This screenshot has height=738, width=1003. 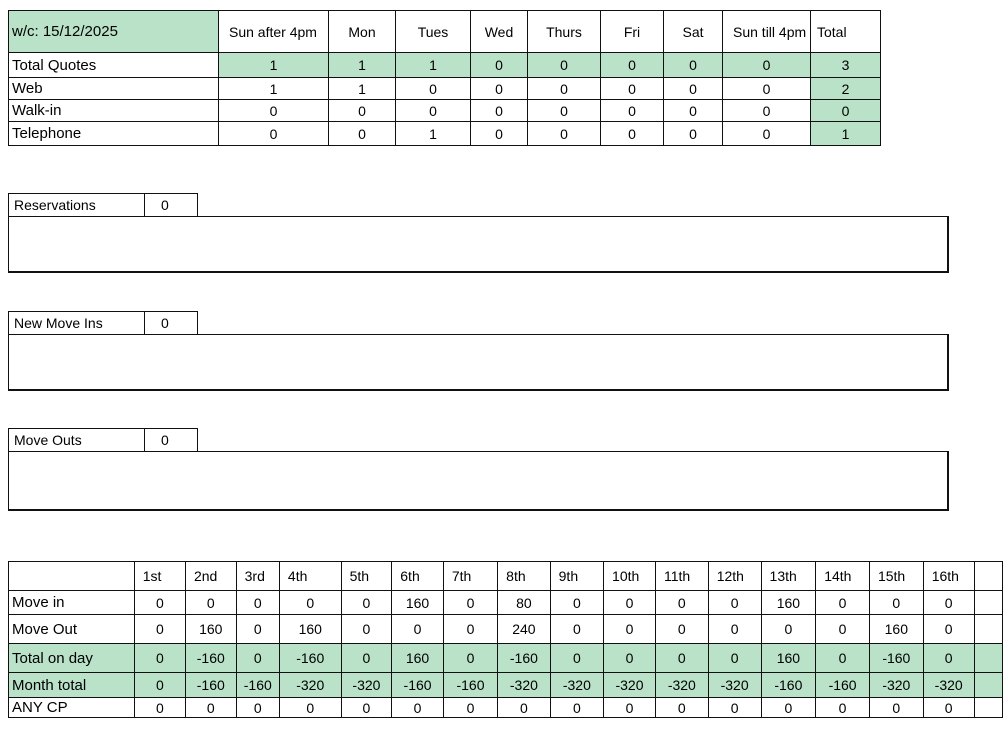 I want to click on move-outs-notes-box, so click(x=478, y=481).